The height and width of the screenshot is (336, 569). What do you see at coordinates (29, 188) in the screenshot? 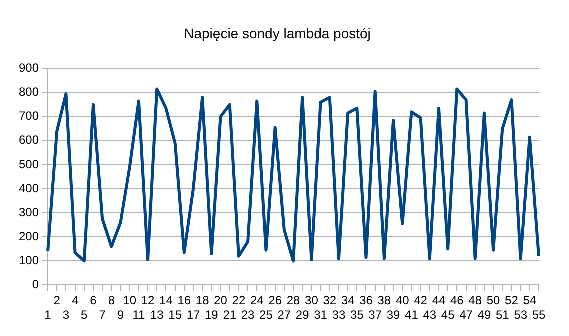
I see `y-tick-label: 400` at bounding box center [29, 188].